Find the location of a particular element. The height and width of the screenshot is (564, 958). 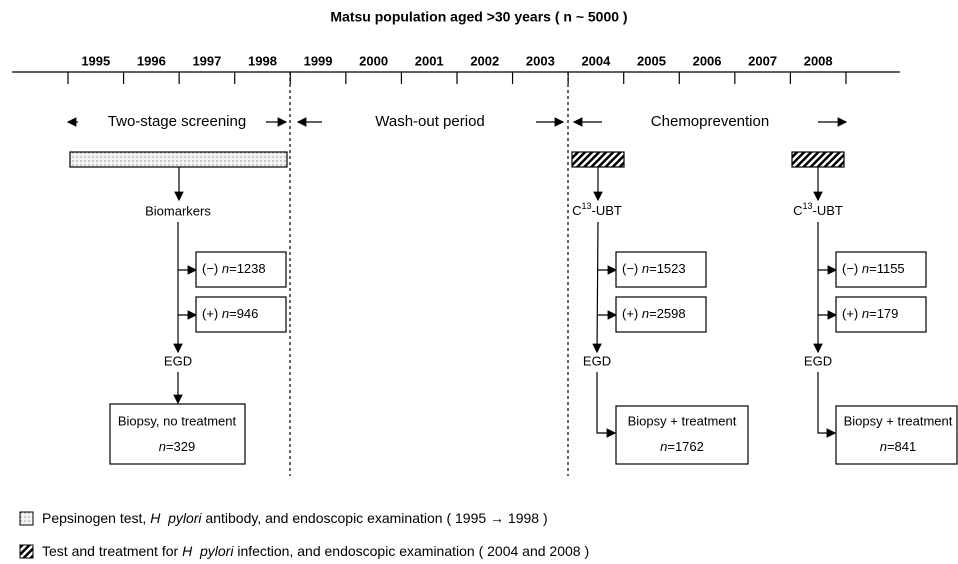

year-label: 1998 is located at coordinates (262, 60).